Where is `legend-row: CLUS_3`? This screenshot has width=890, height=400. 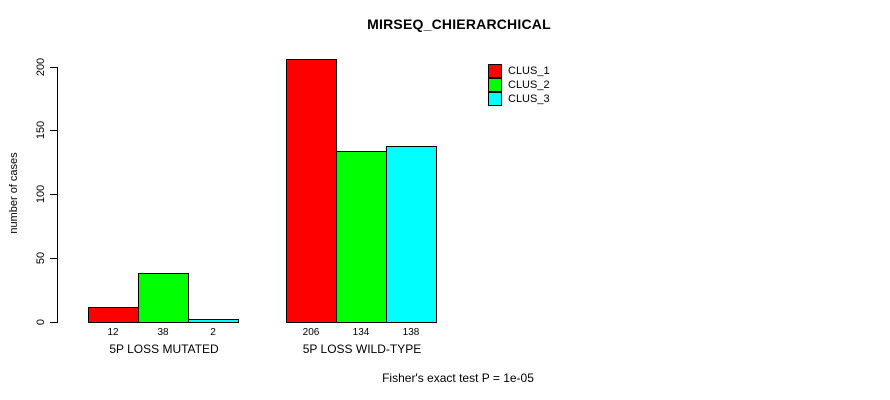 legend-row: CLUS_3 is located at coordinates (519, 99).